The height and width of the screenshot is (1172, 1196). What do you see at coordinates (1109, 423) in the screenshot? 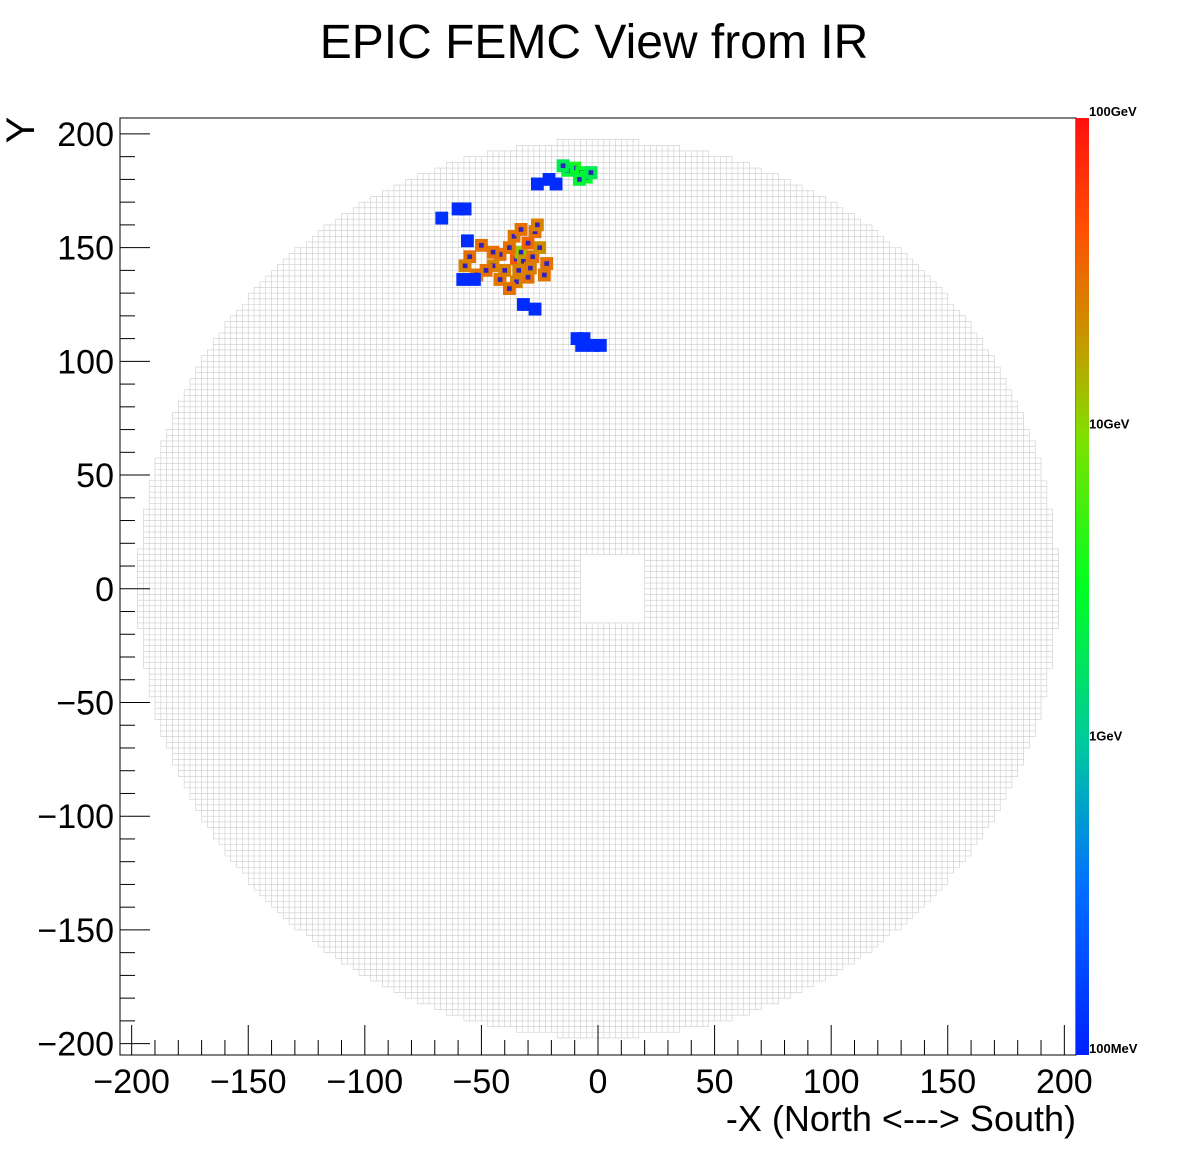
I see `colorbar-tick-label: 10GeV` at bounding box center [1109, 423].